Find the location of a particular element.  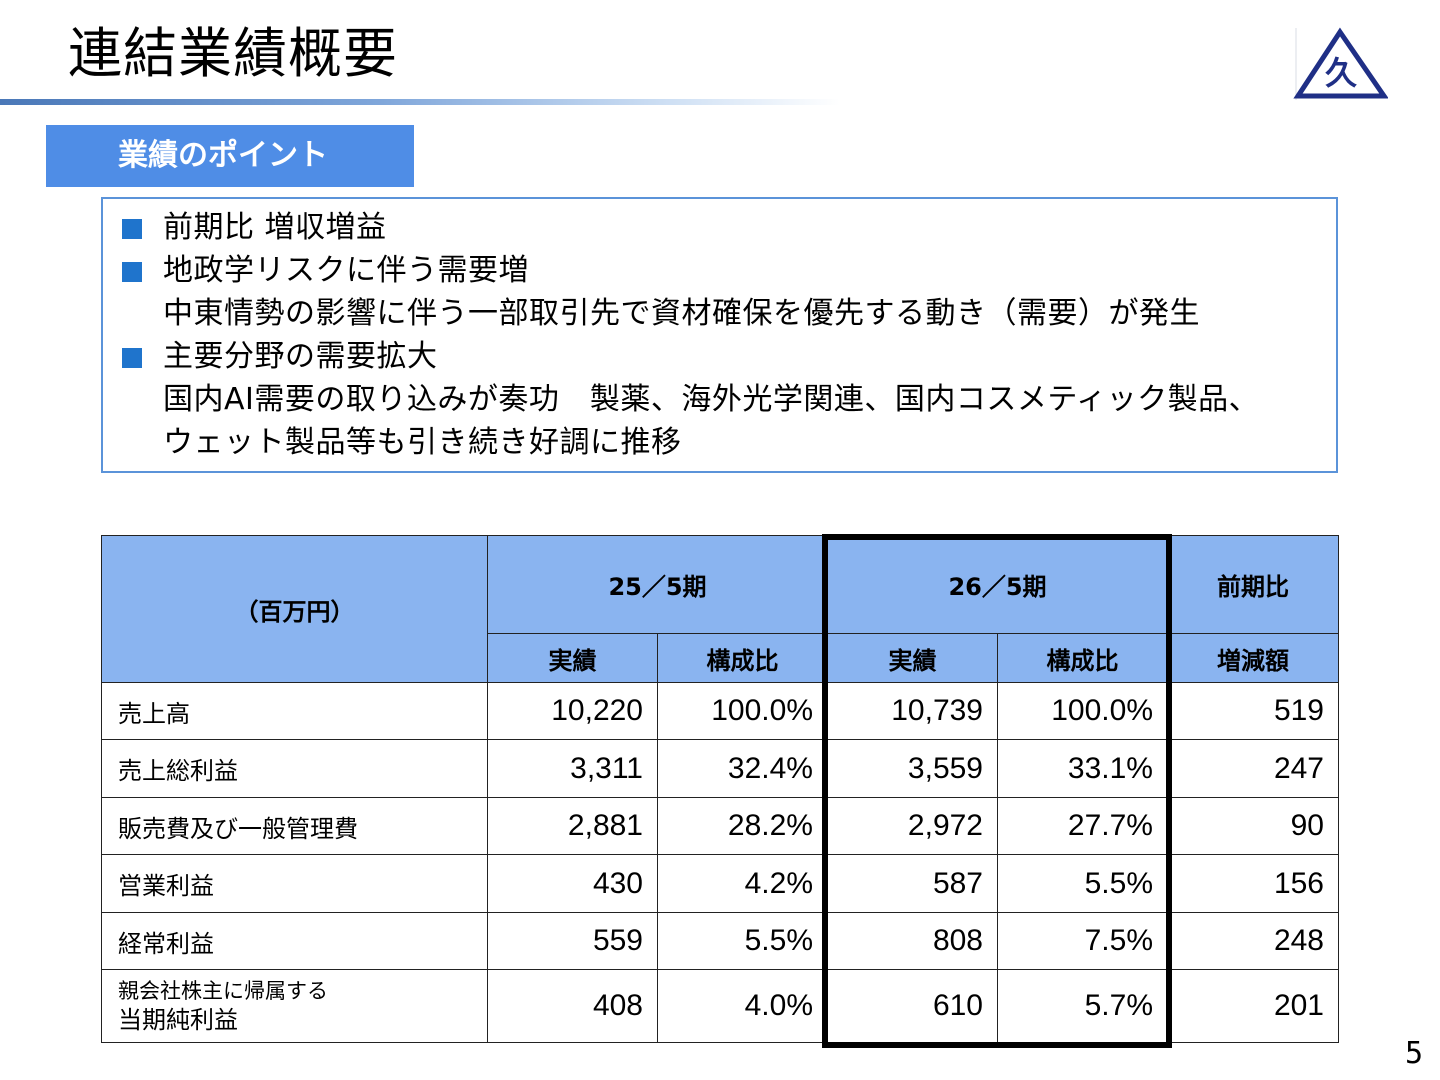

curr-actual-cell: 808 is located at coordinates (912, 941).